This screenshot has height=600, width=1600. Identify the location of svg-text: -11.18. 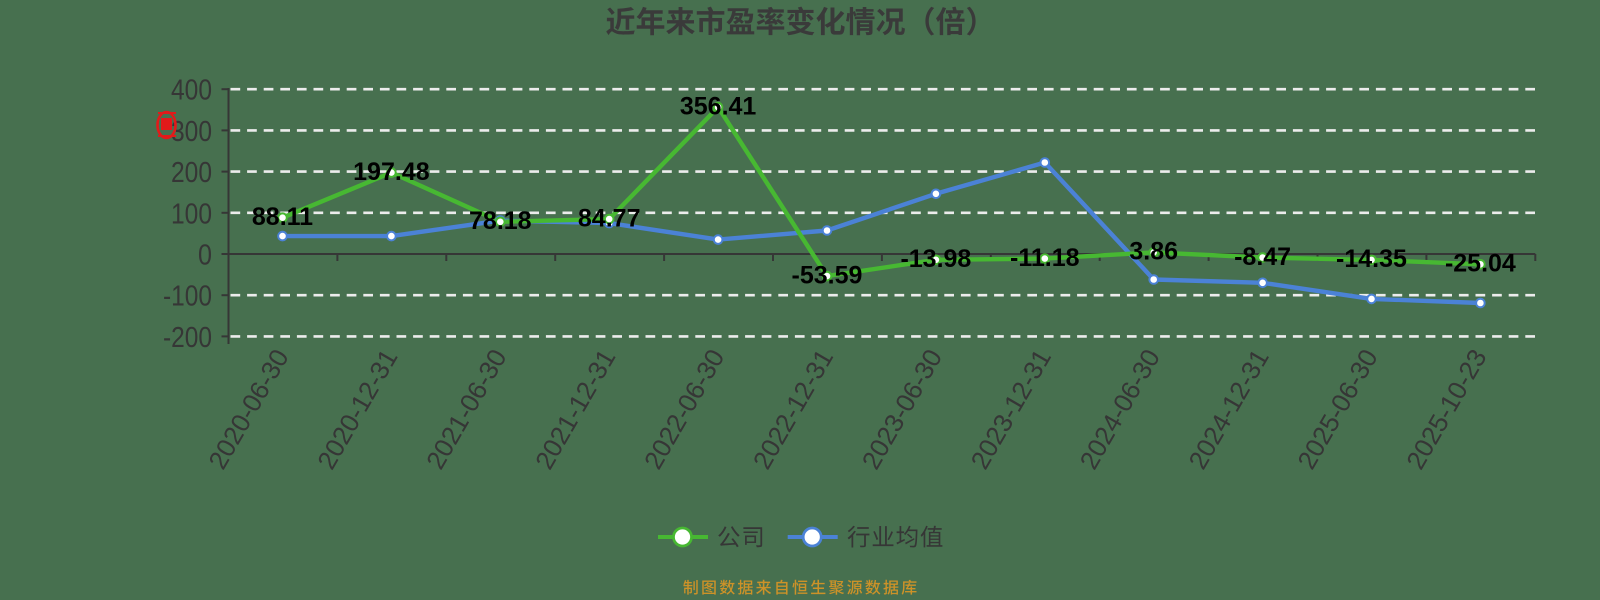
(1045, 258).